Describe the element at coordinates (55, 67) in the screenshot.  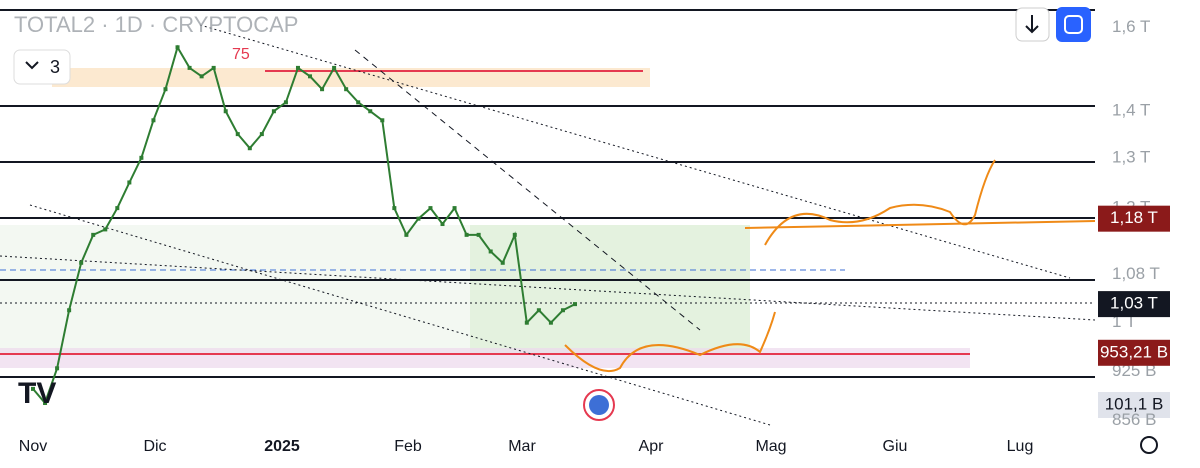
I see `indicator-count: 3` at that location.